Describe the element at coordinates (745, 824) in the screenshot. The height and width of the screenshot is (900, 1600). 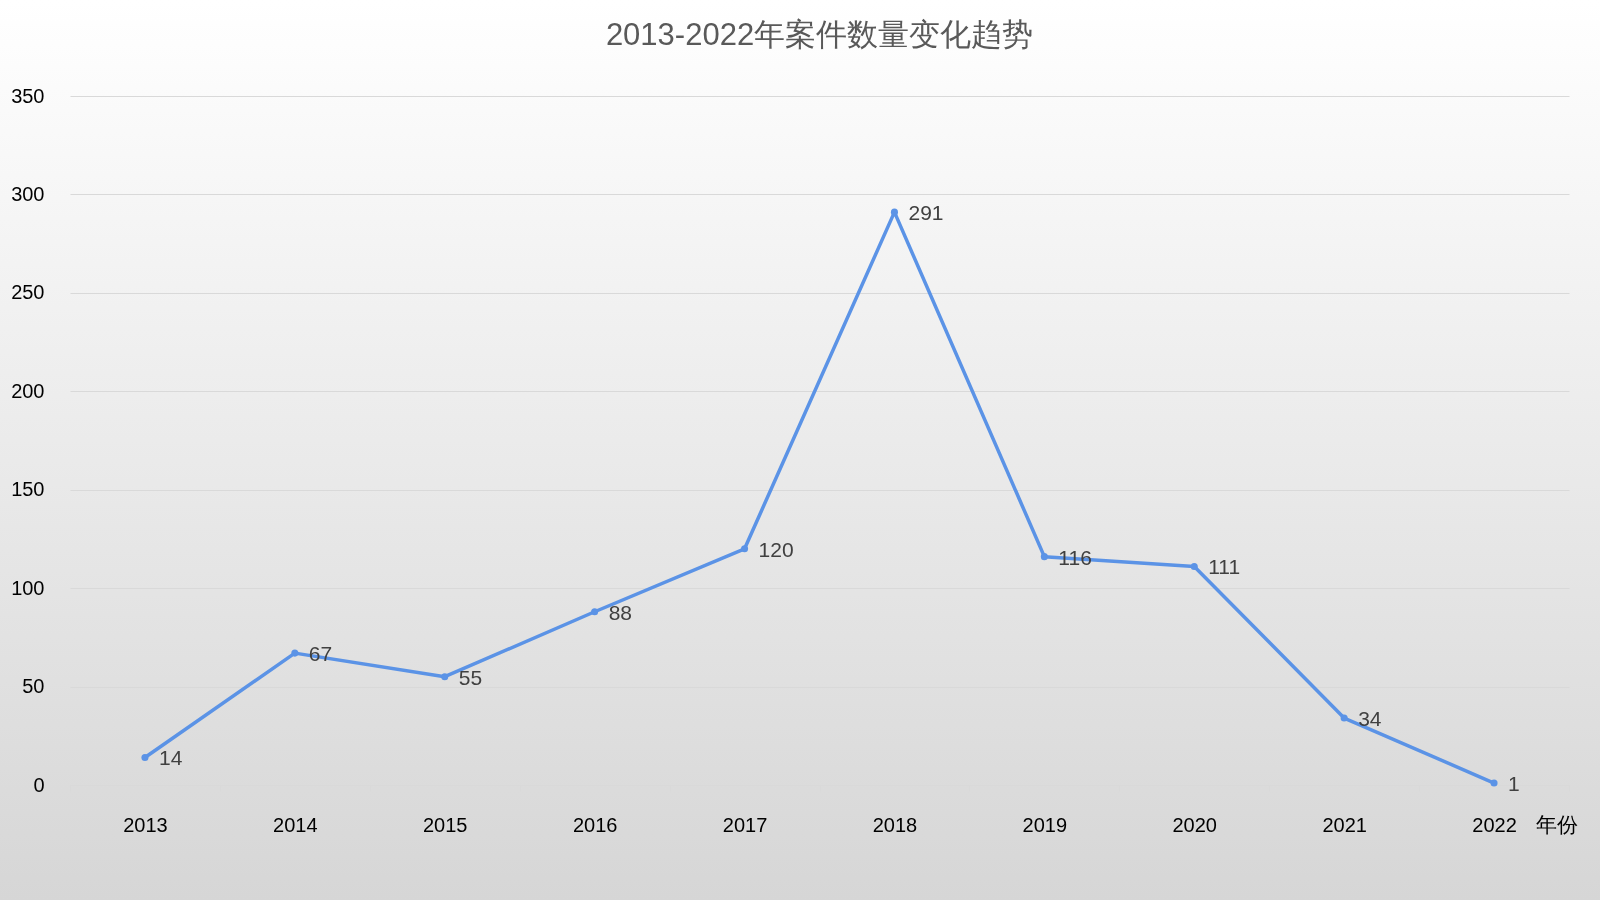
I see `x-tick-label: 2017` at that location.